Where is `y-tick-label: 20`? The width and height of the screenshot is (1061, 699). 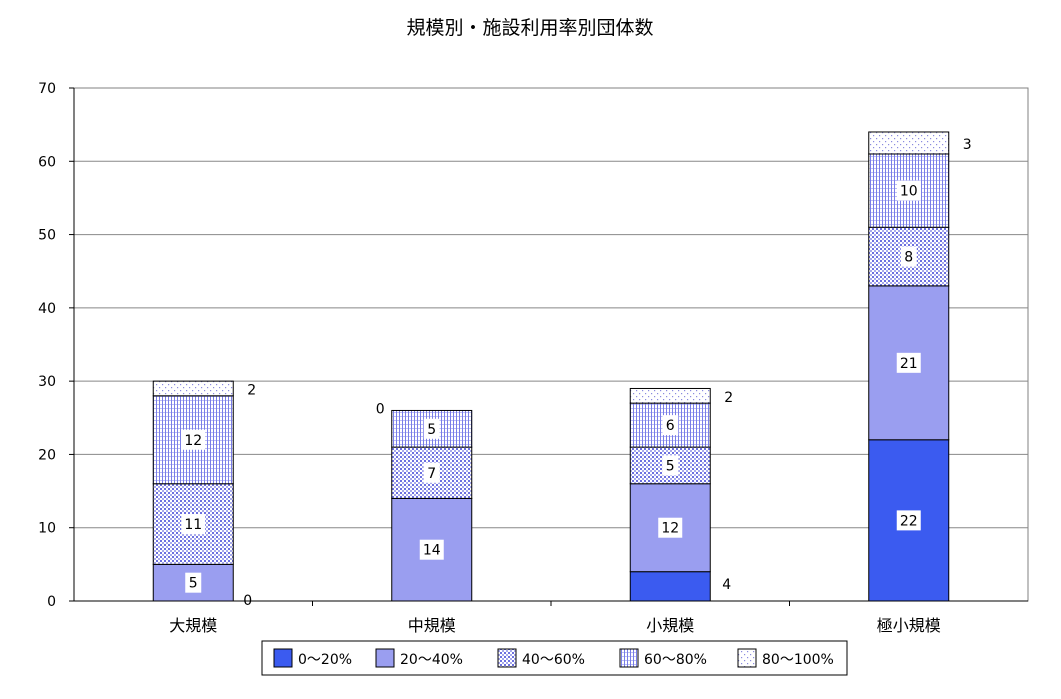 y-tick-label: 20 is located at coordinates (47, 455).